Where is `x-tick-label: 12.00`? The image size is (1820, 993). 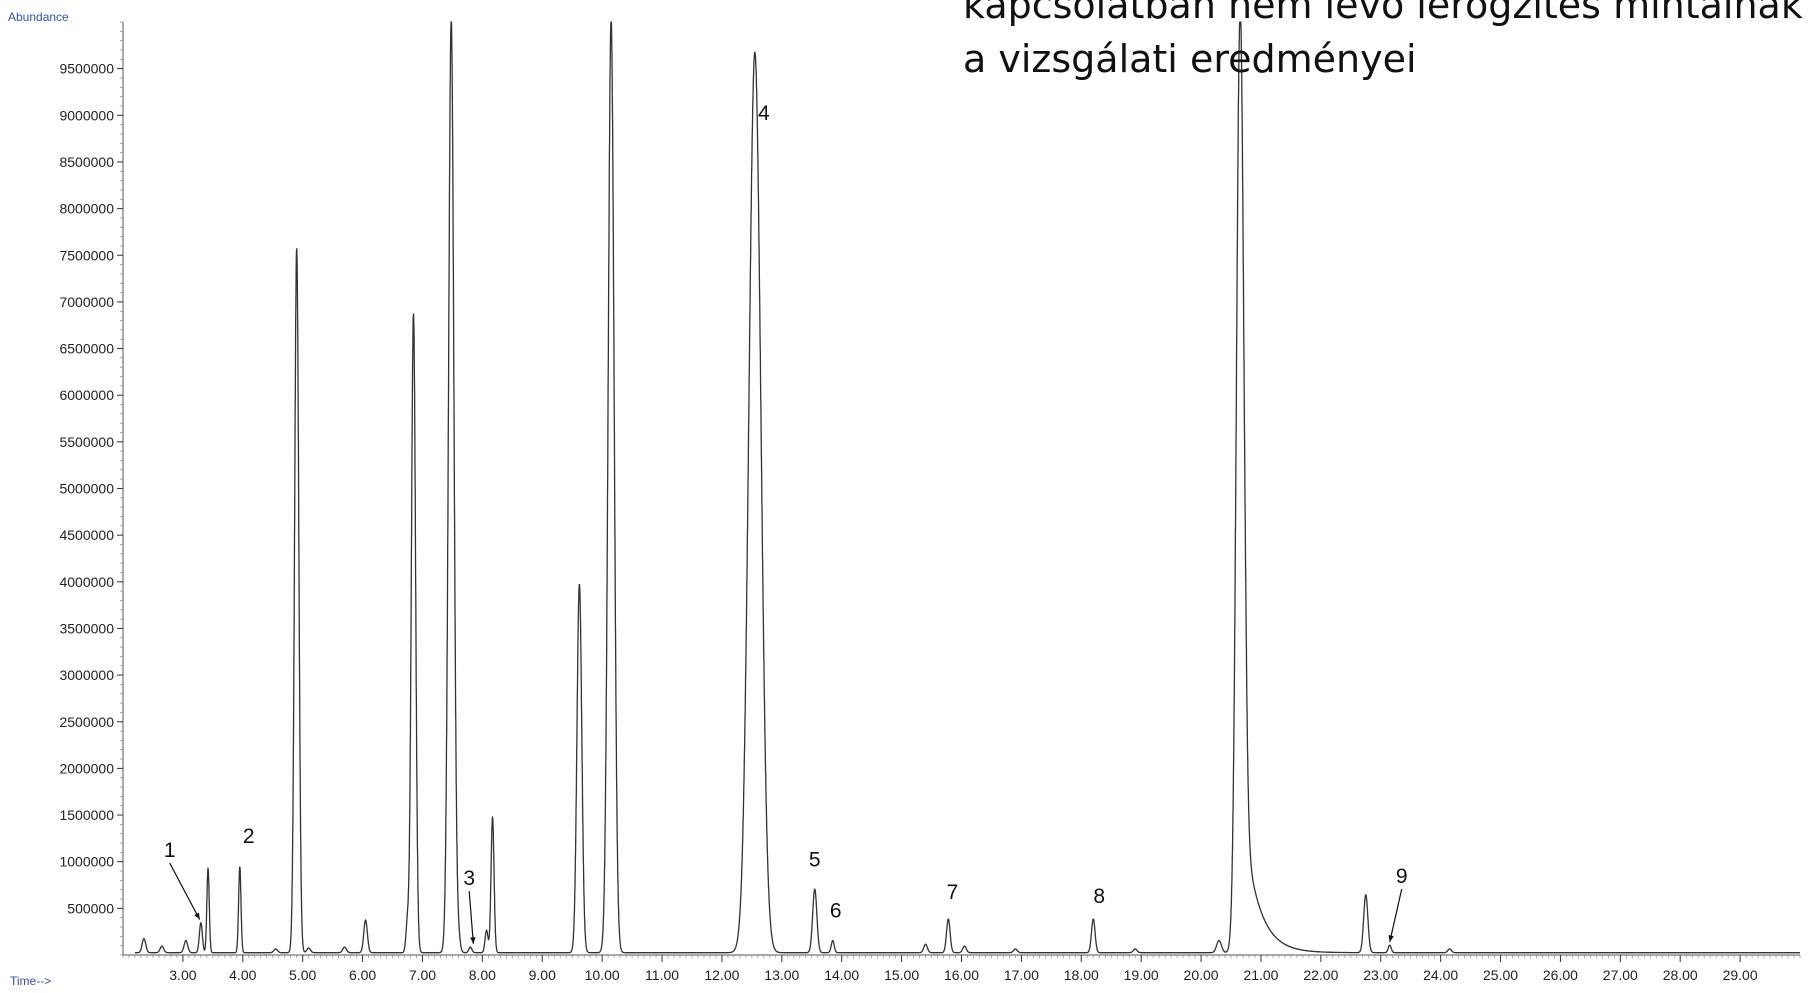
x-tick-label: 12.00 is located at coordinates (721, 975).